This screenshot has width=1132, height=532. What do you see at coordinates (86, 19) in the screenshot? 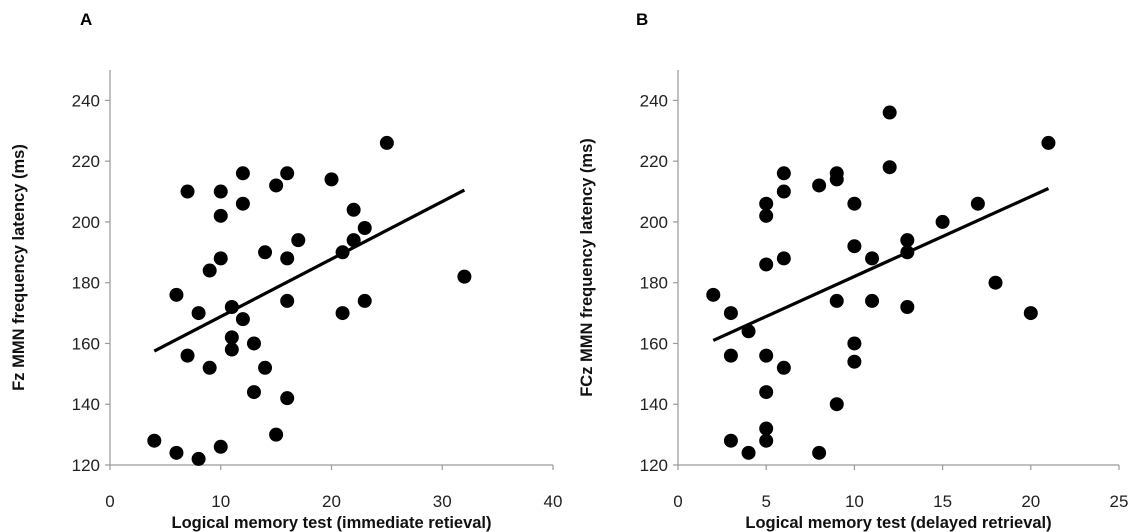
I see `panel-a-letter: A` at bounding box center [86, 19].